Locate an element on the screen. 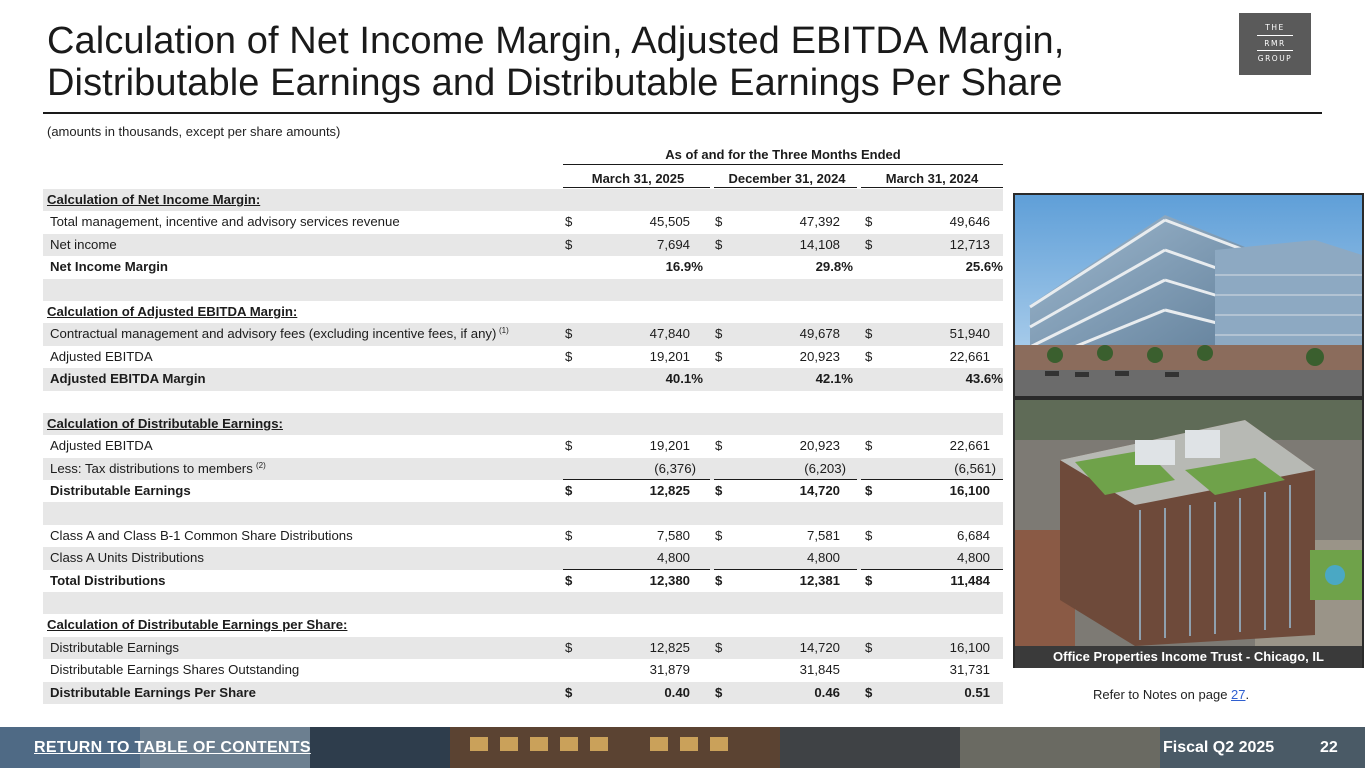 The image size is (1365, 768). section-header-row: Calculation of Distributable Earnings: is located at coordinates (523, 424).